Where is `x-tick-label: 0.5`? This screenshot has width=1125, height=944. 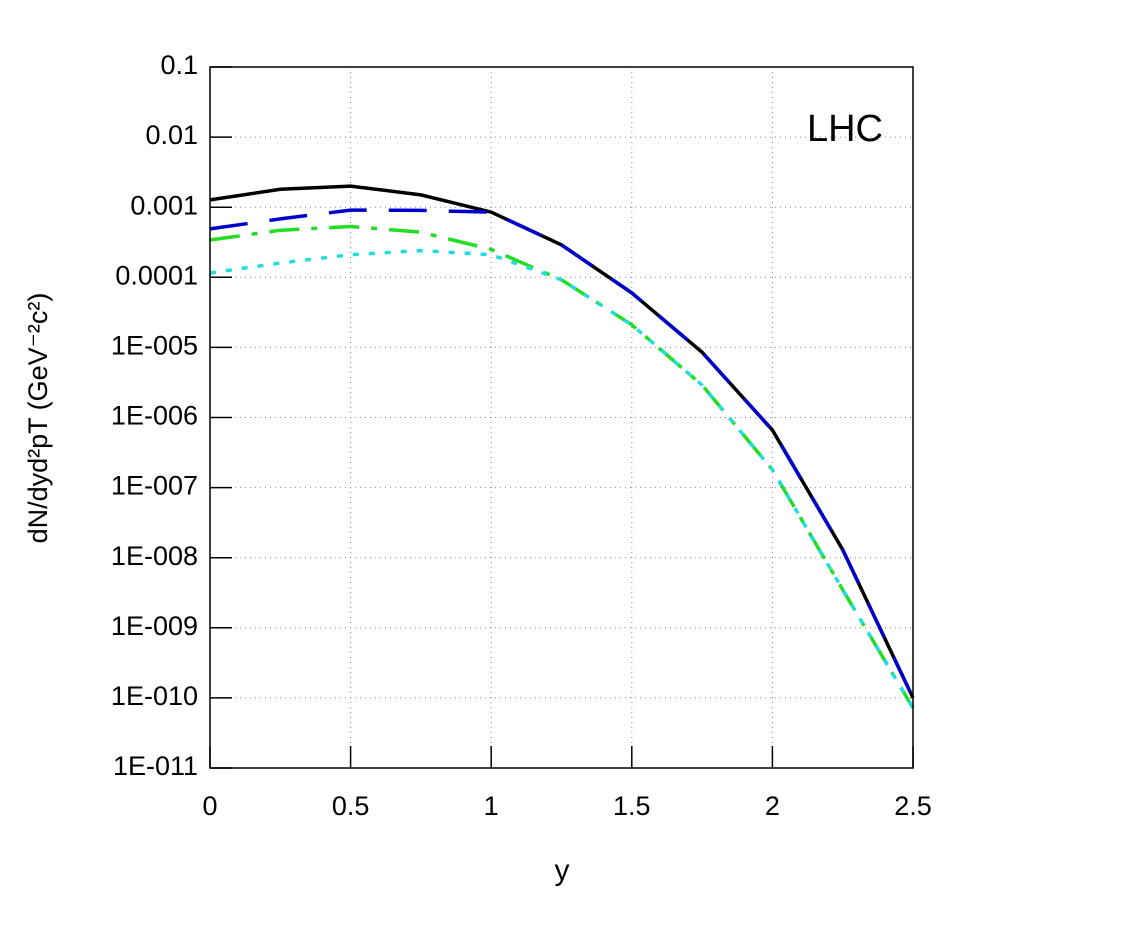 x-tick-label: 0.5 is located at coordinates (351, 806).